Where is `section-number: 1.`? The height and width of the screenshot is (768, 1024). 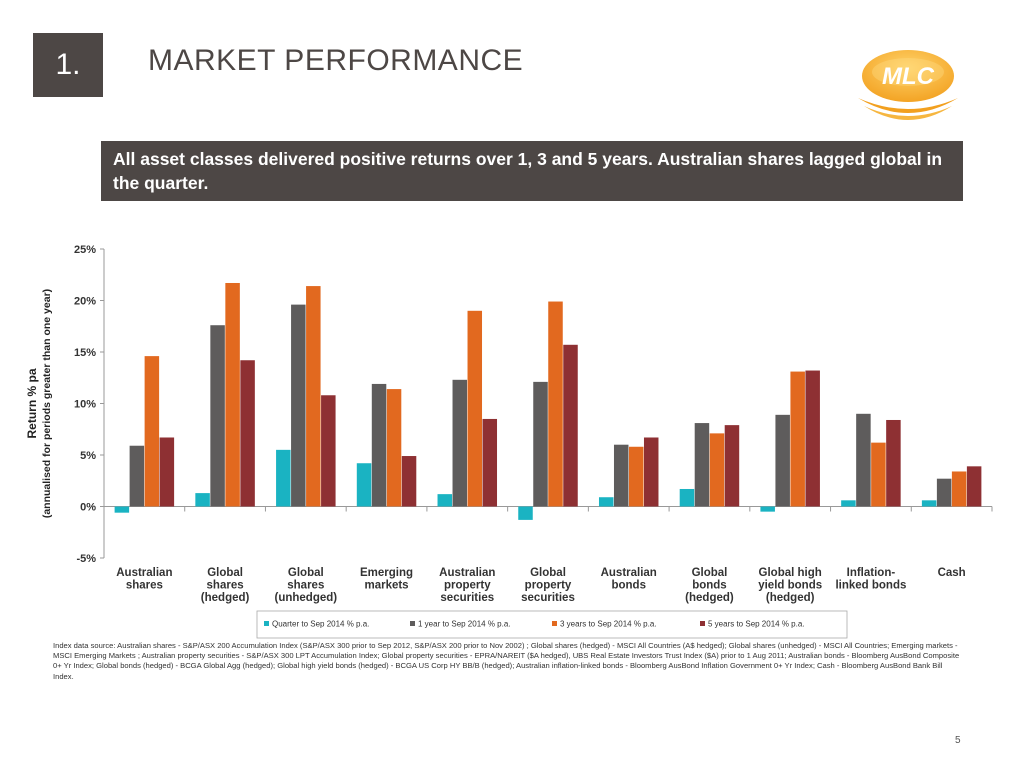 section-number: 1. is located at coordinates (68, 64).